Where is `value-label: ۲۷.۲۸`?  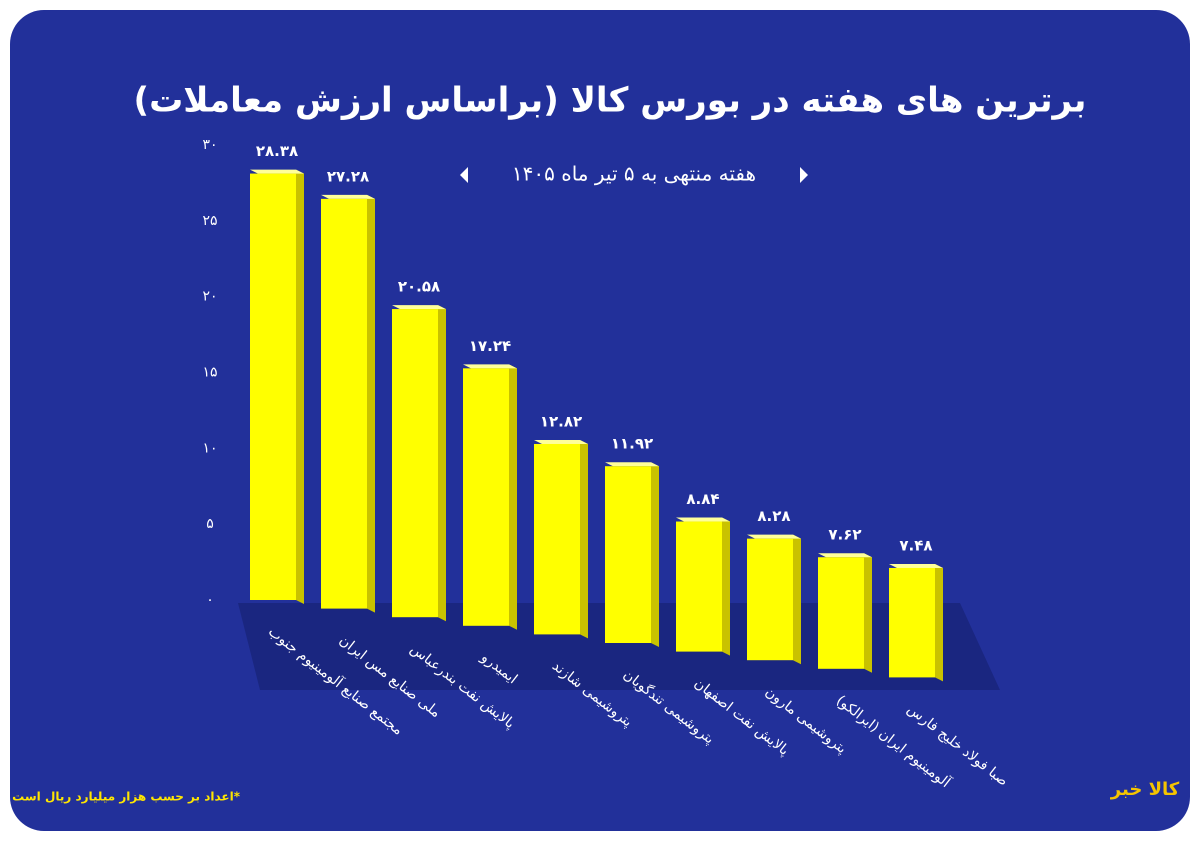 value-label: ۲۷.۲۸ is located at coordinates (348, 176).